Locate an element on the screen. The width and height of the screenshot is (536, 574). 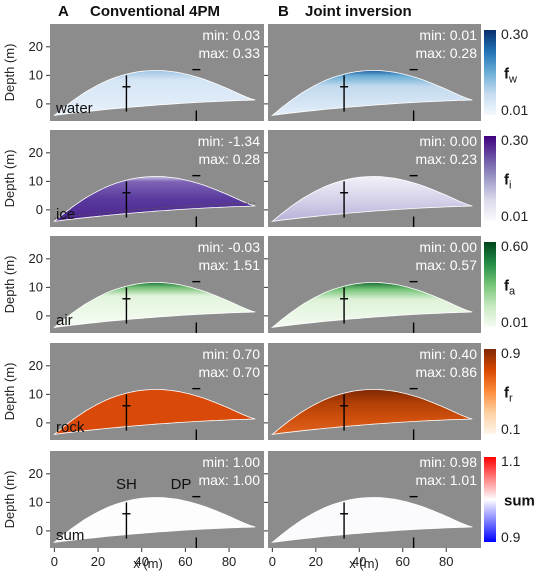
phase-label-sum: sum is located at coordinates (70, 535).